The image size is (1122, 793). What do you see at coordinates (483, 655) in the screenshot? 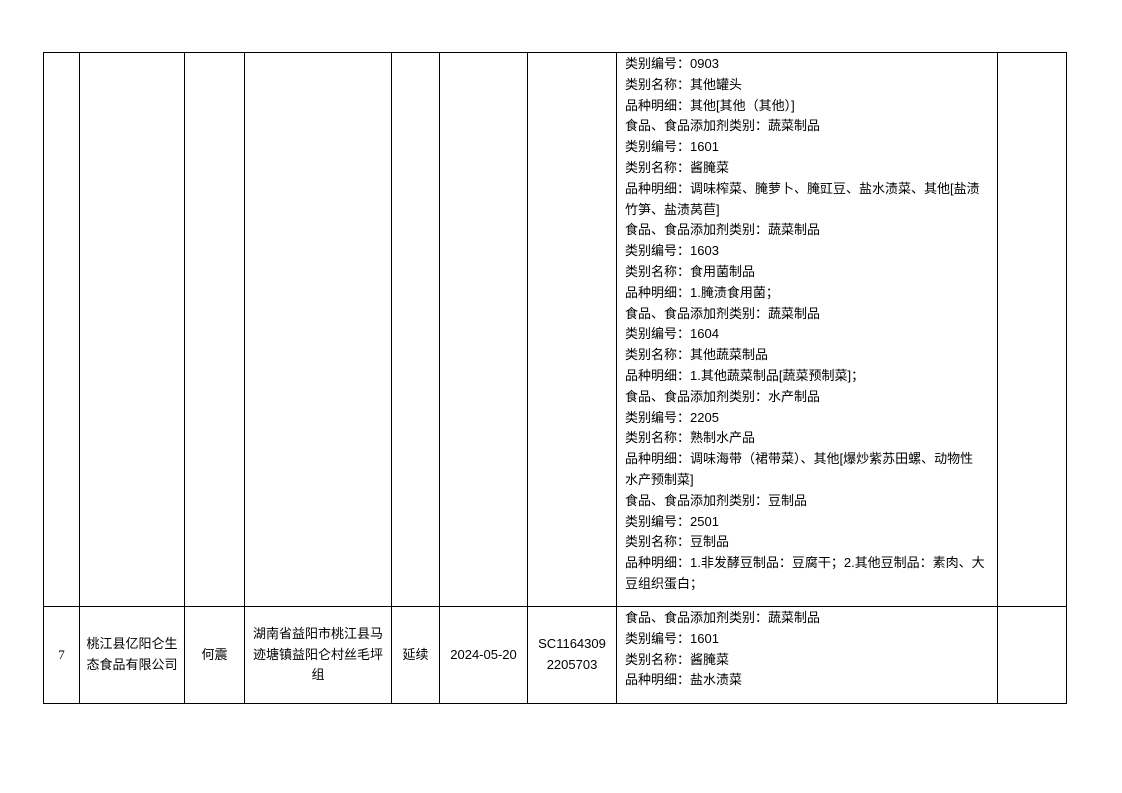
I see `date-cell: 2024-05-20` at bounding box center [483, 655].